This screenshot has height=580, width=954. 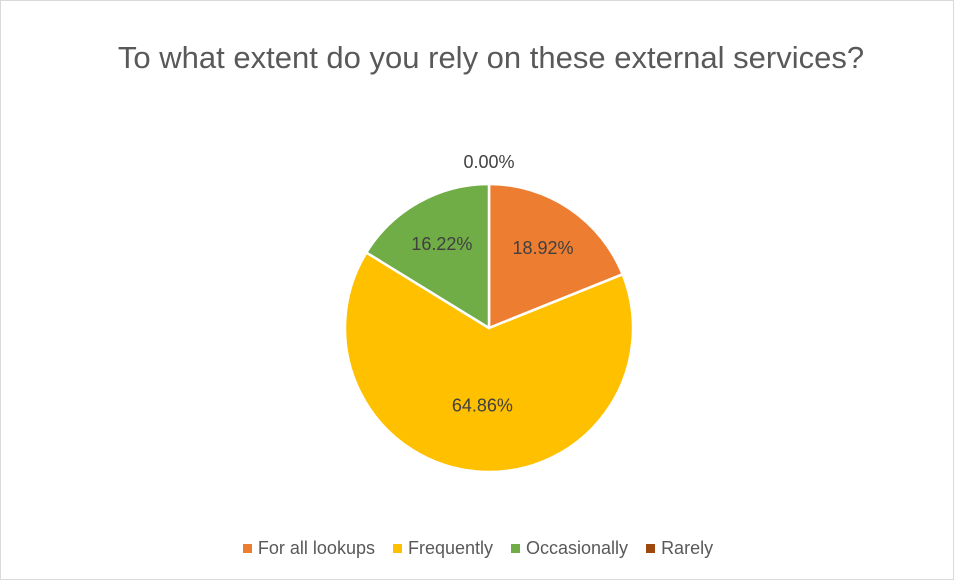 I want to click on data-label-occasionally: 16.22%, so click(x=441, y=244).